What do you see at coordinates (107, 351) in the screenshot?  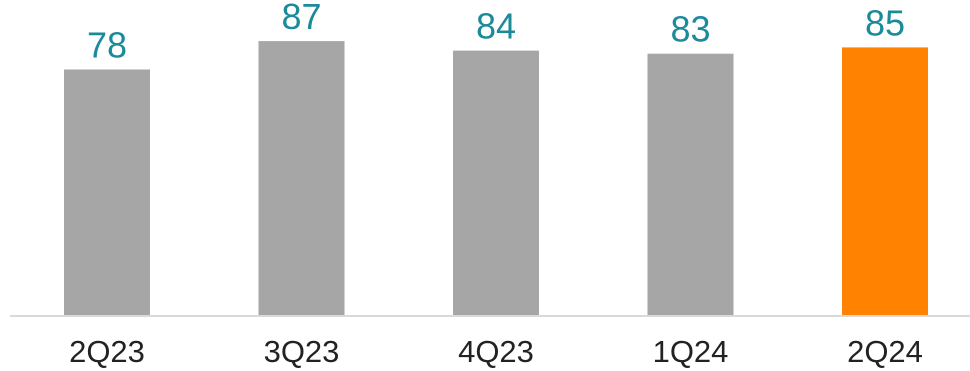 I see `x-tick-label-2q23: 2Q23` at bounding box center [107, 351].